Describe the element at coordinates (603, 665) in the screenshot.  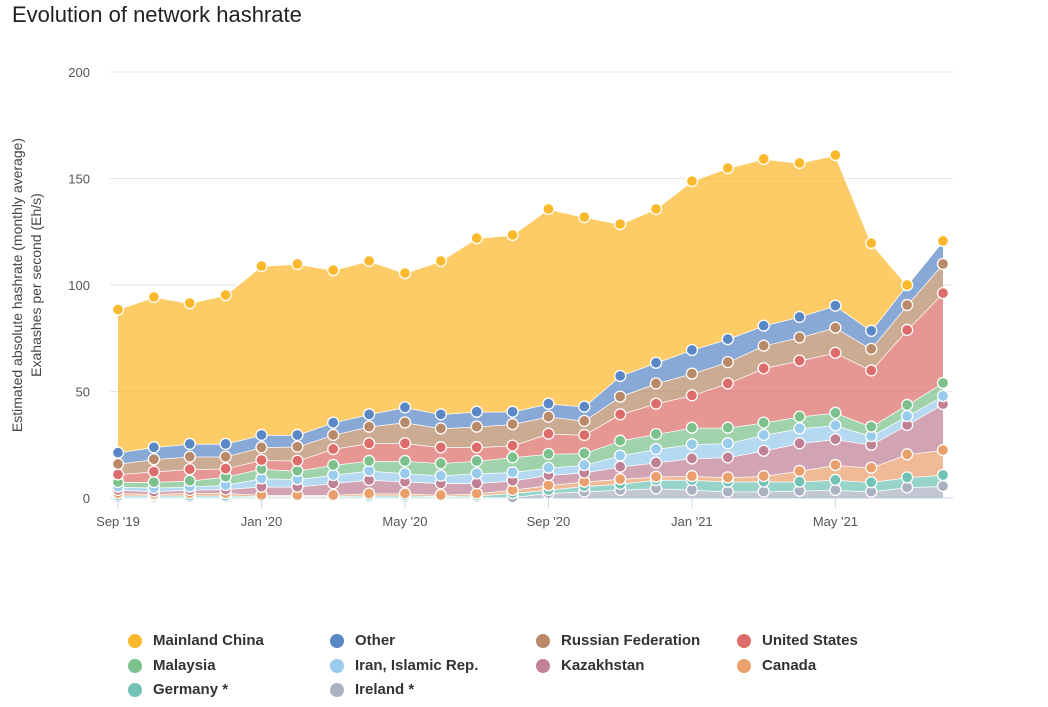
I see `legend-label: Kazakhstan` at that location.